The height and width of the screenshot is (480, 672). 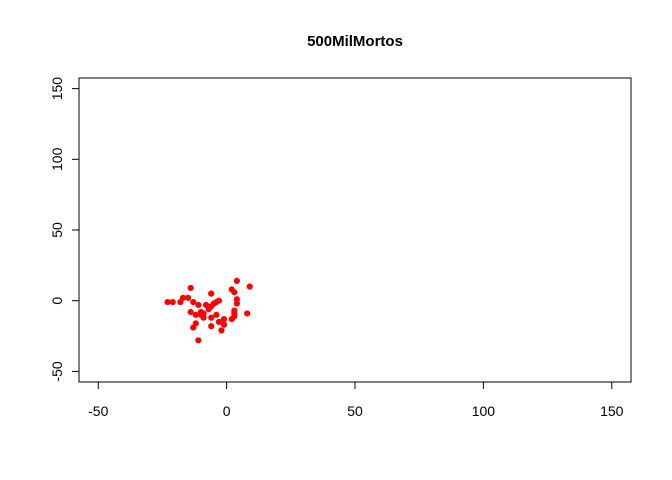 I want to click on y-tick-label: 0, so click(x=57, y=301).